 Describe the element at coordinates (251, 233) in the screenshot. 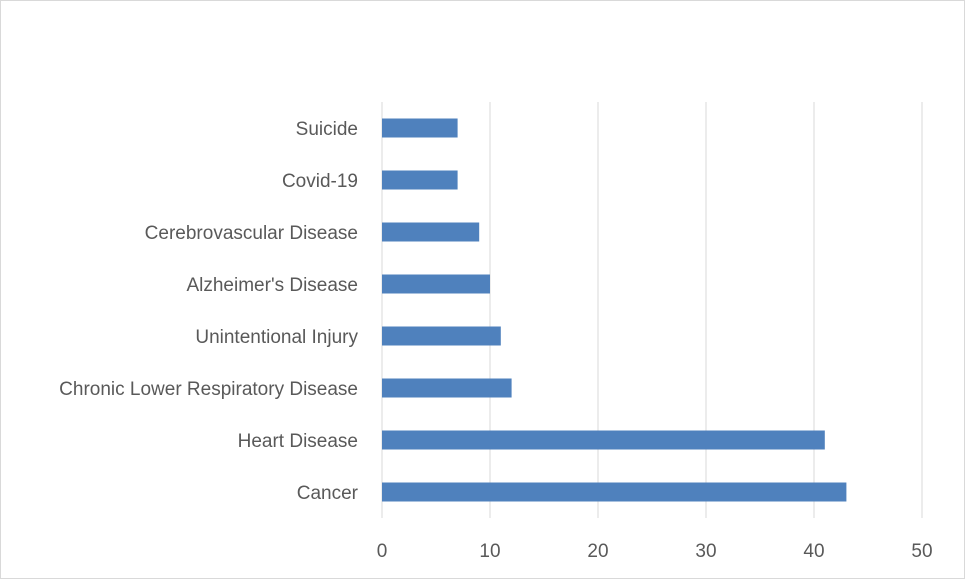

I see `category-label: Cerebrovascular Disease` at that location.